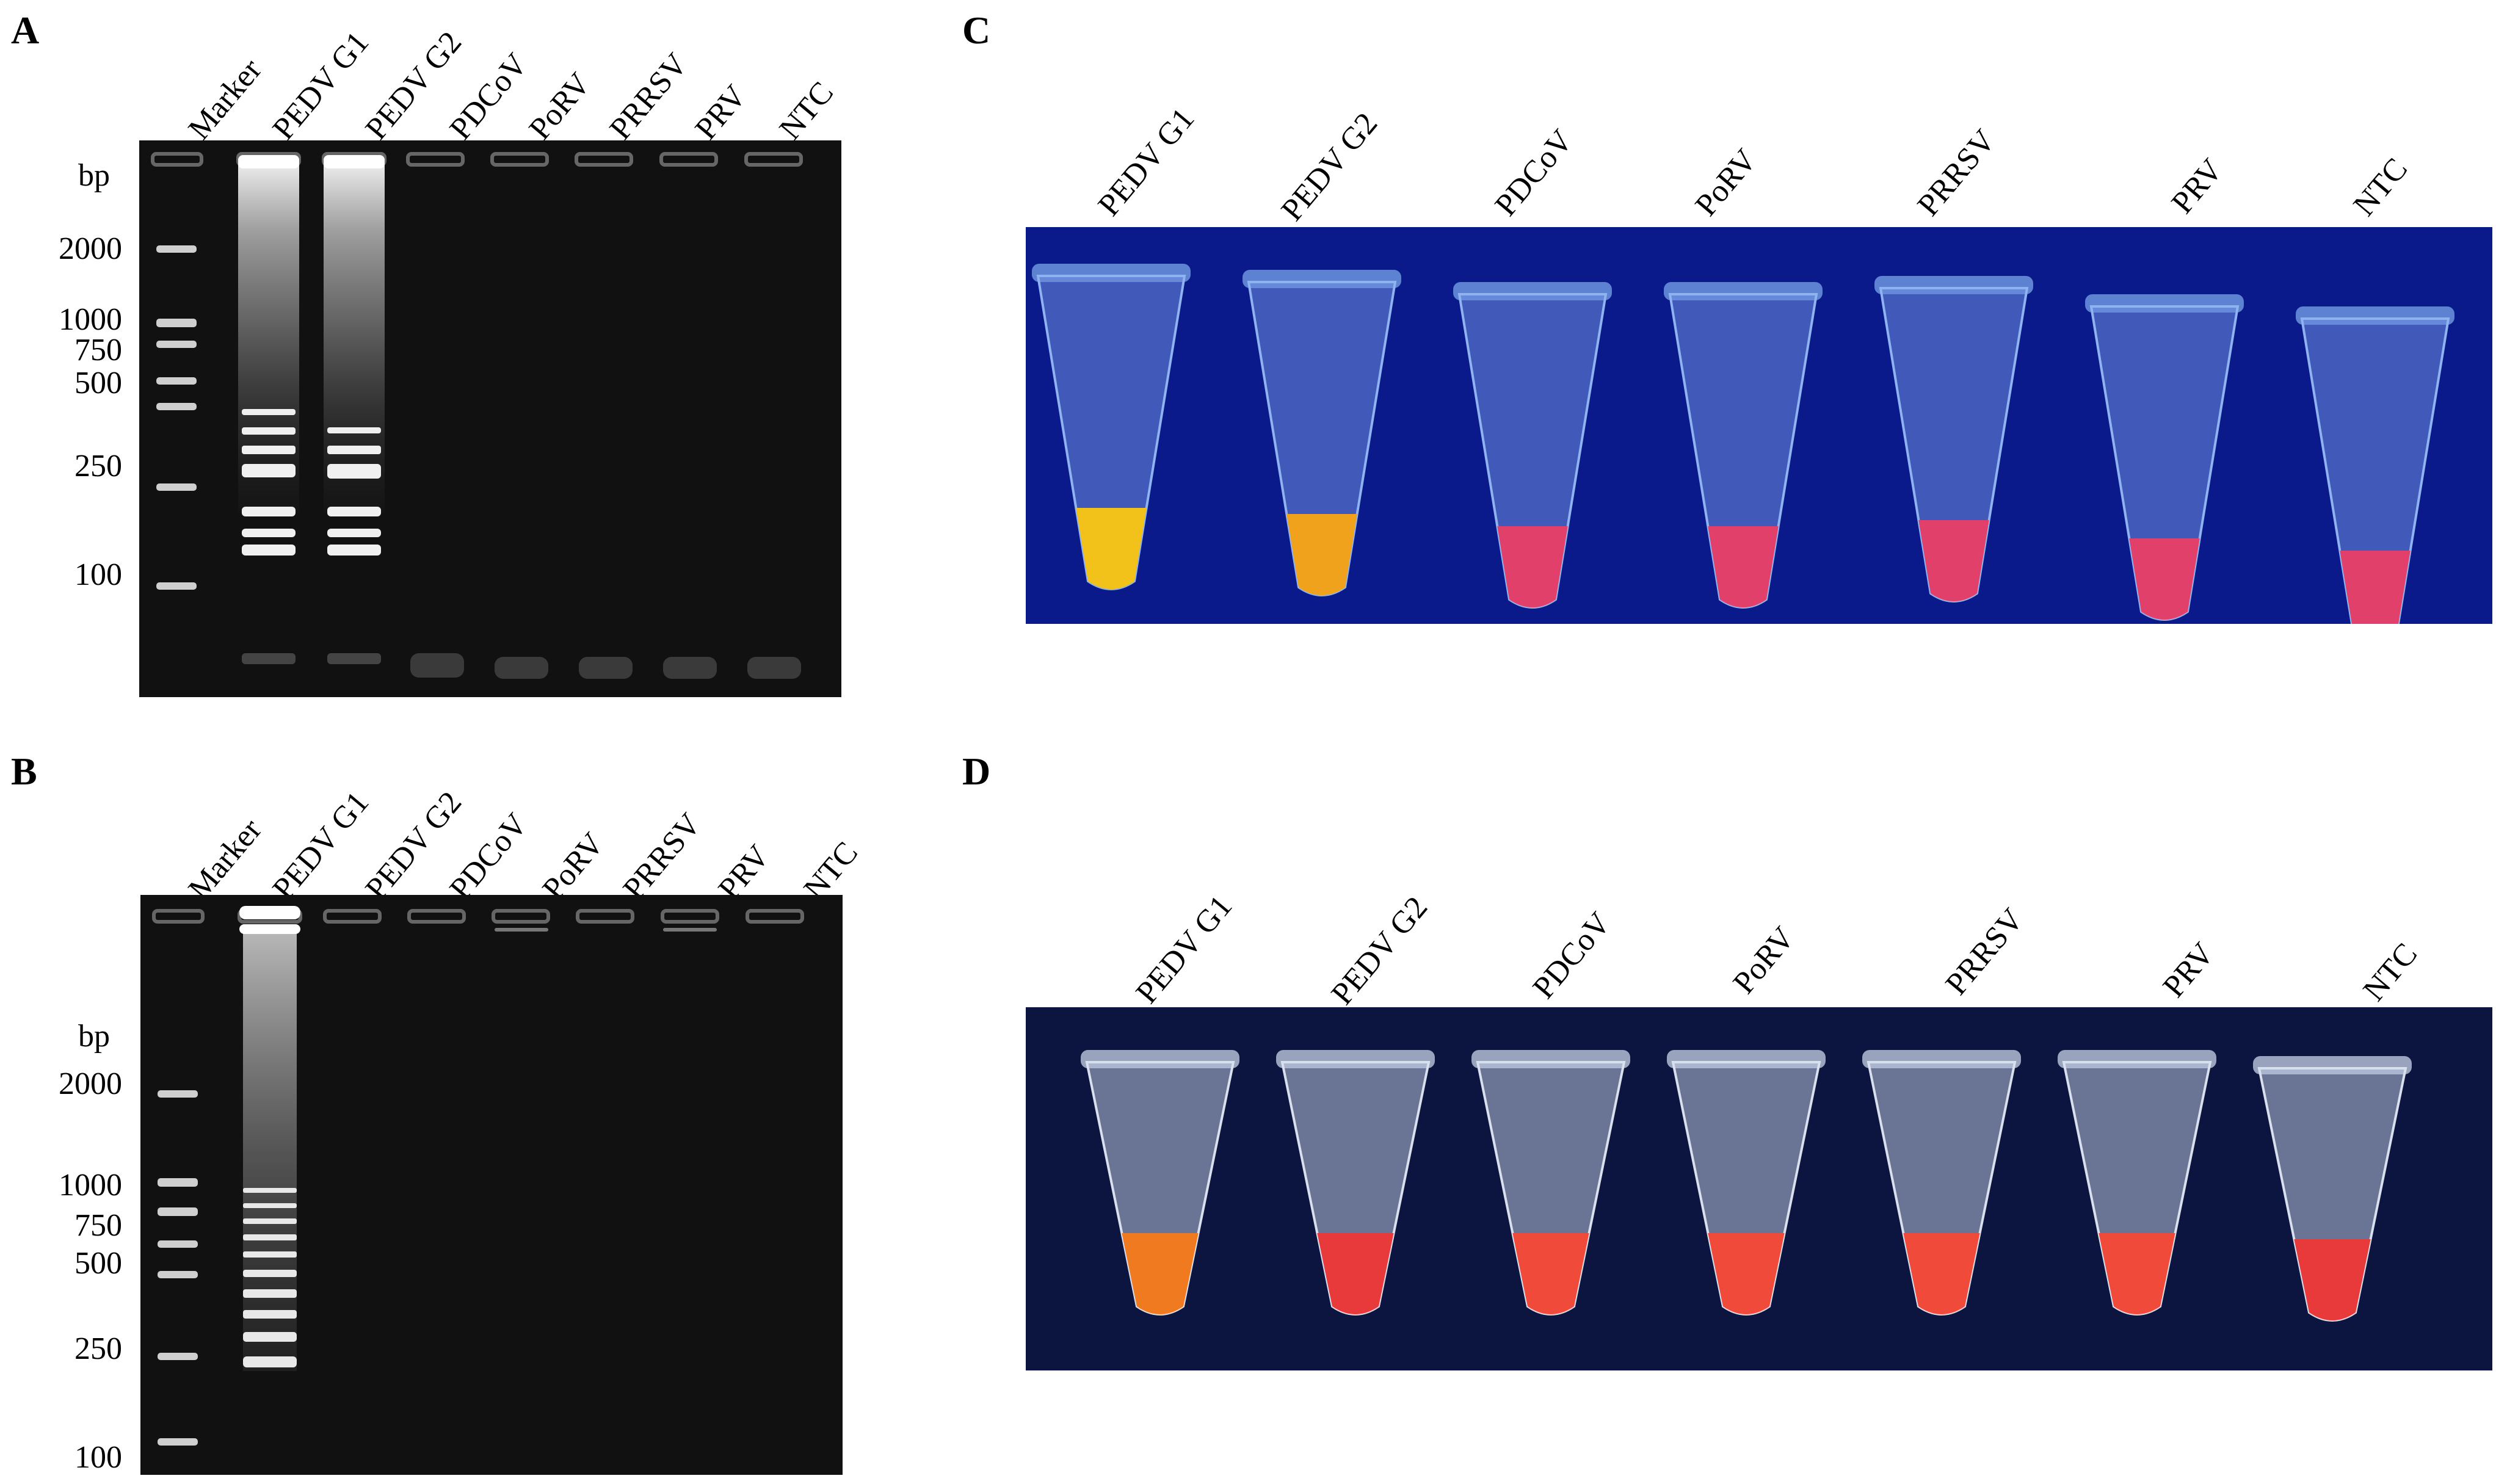 This screenshot has height=1484, width=2496. Describe the element at coordinates (98, 350) in the screenshot. I see `panel-a-size-750: 750` at that location.